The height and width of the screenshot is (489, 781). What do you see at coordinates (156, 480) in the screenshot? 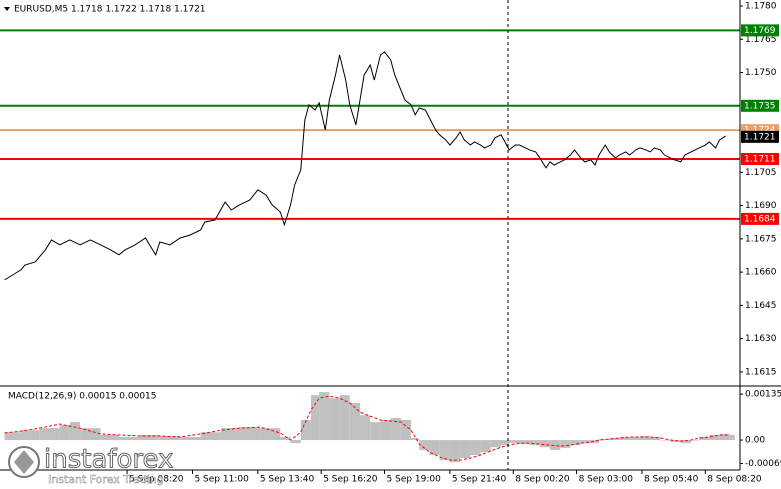
I see `x-tick-label: 5 Sep 08:20` at bounding box center [156, 480].